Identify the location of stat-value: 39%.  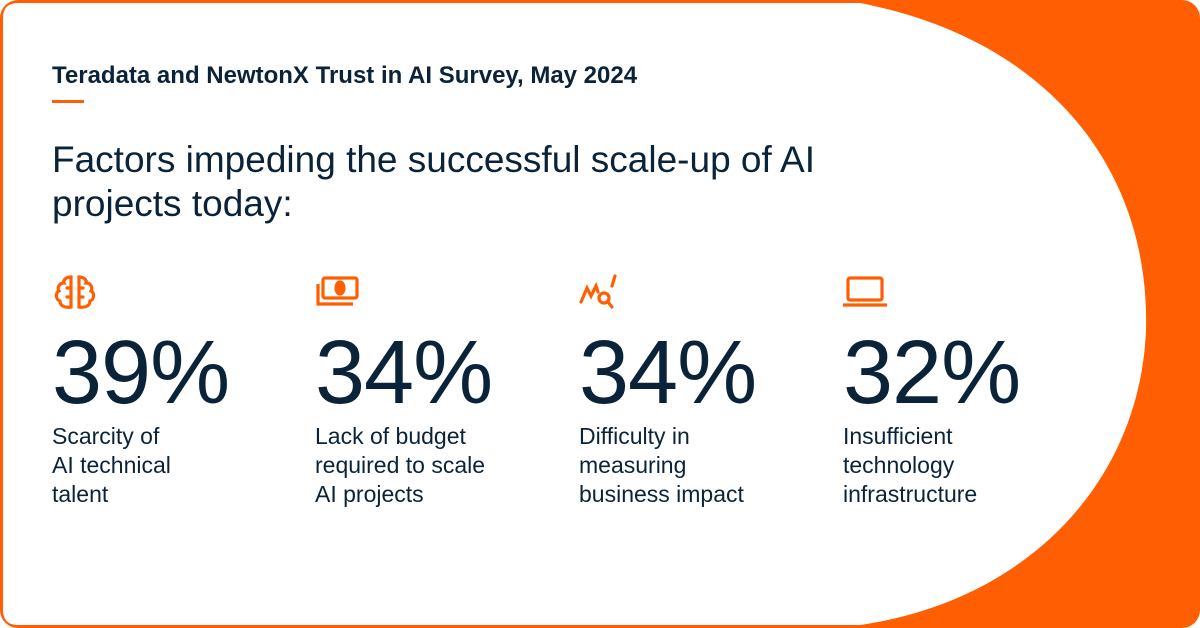
(141, 373).